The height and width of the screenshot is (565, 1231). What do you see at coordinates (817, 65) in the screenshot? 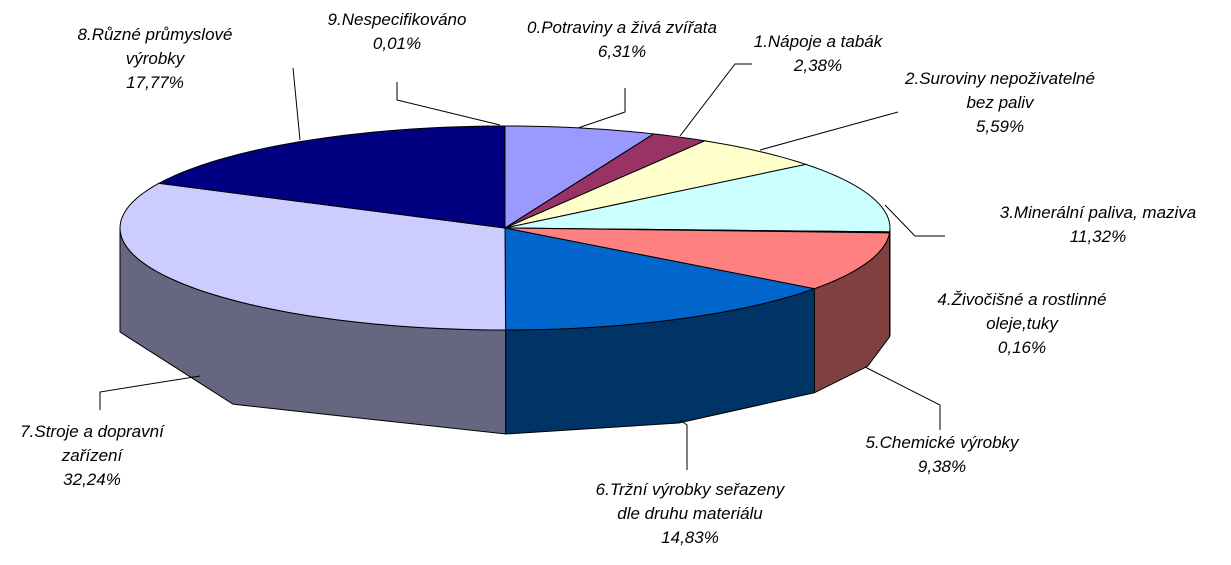
I see `value-label: 2,38%` at bounding box center [817, 65].